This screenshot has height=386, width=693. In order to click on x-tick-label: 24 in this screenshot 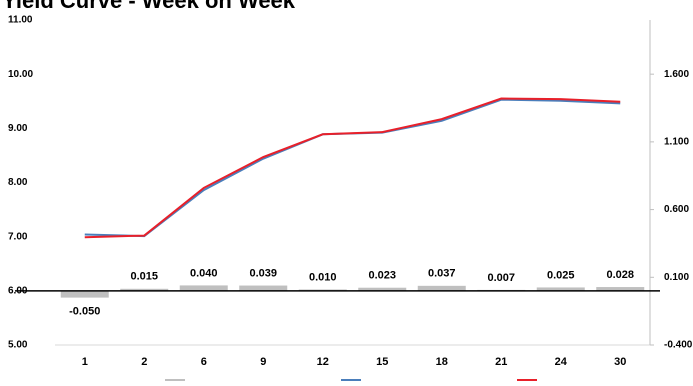, I will do `click(561, 362)`.